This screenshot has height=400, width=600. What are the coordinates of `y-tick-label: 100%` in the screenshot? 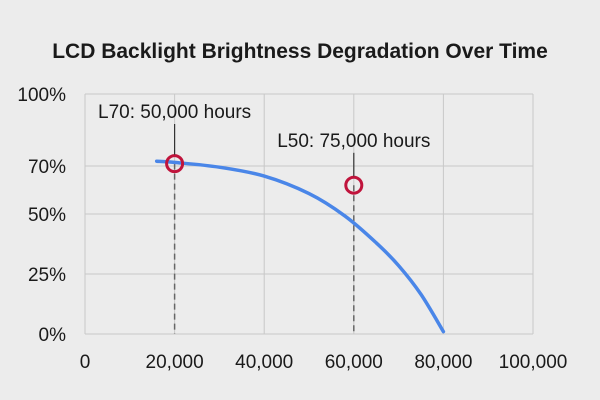 It's located at (41, 95).